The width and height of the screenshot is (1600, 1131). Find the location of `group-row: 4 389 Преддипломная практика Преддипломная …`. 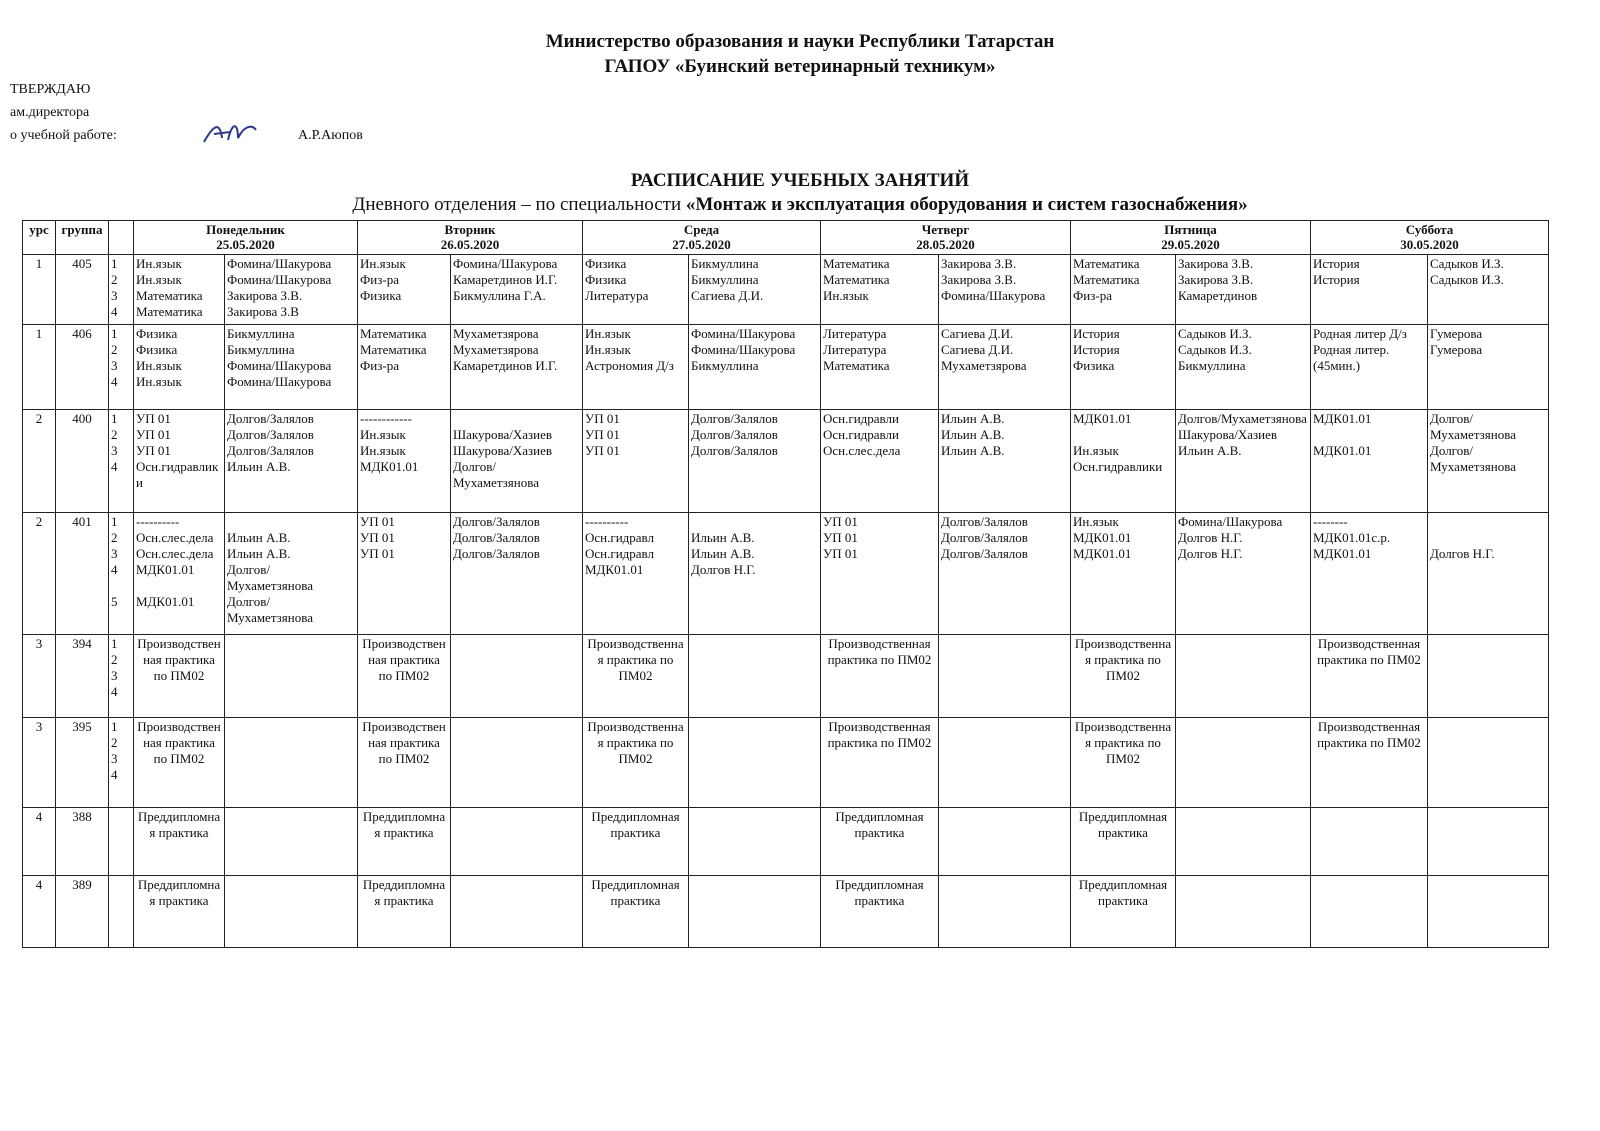

group-row: 4 389 Преддипломная практика Преддипломная … is located at coordinates (785, 911).